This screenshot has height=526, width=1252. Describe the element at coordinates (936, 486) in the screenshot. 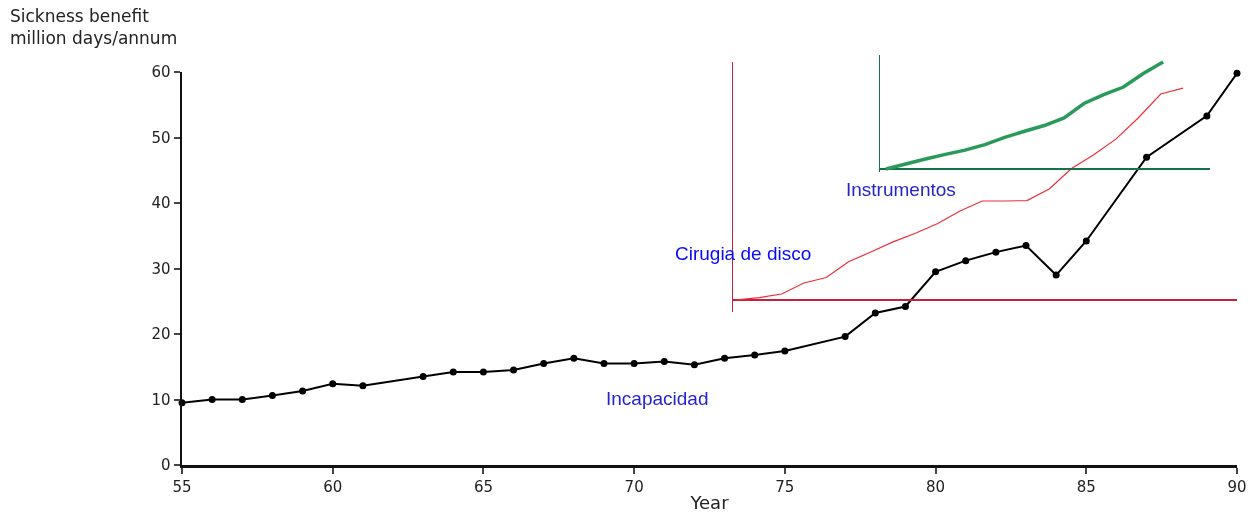

I see `x-tick-label: 80` at that location.